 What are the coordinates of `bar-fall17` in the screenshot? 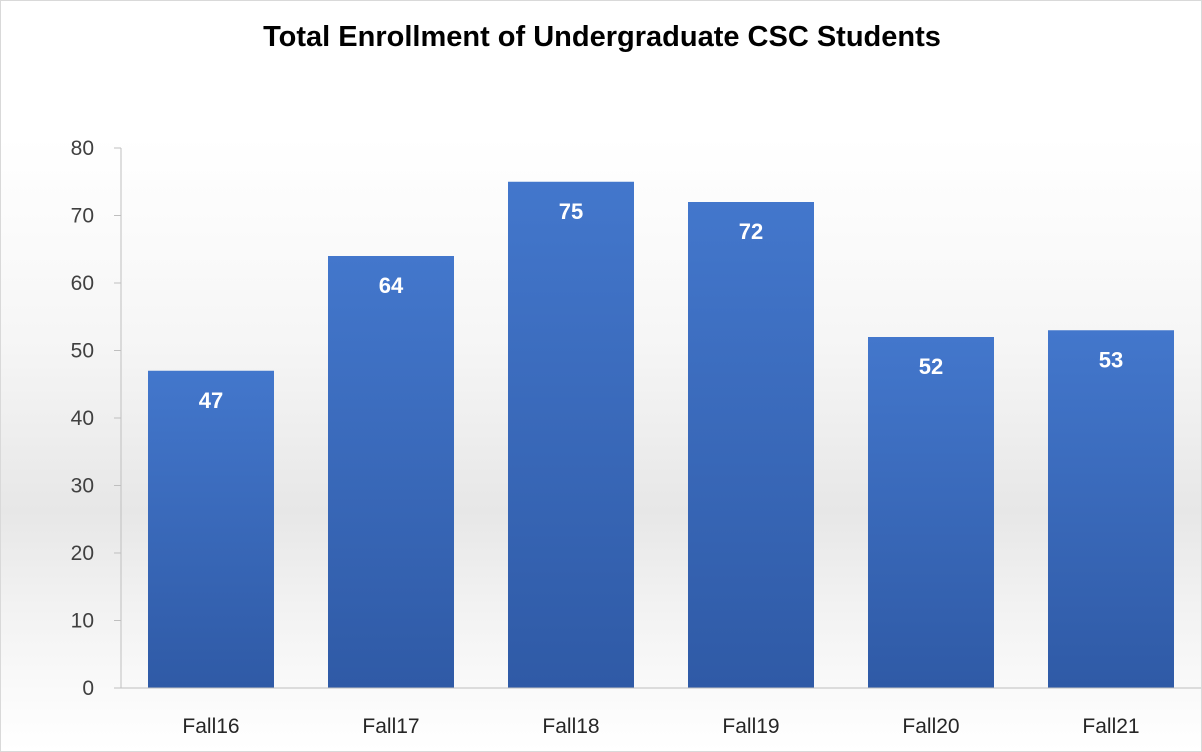 It's located at (391, 472).